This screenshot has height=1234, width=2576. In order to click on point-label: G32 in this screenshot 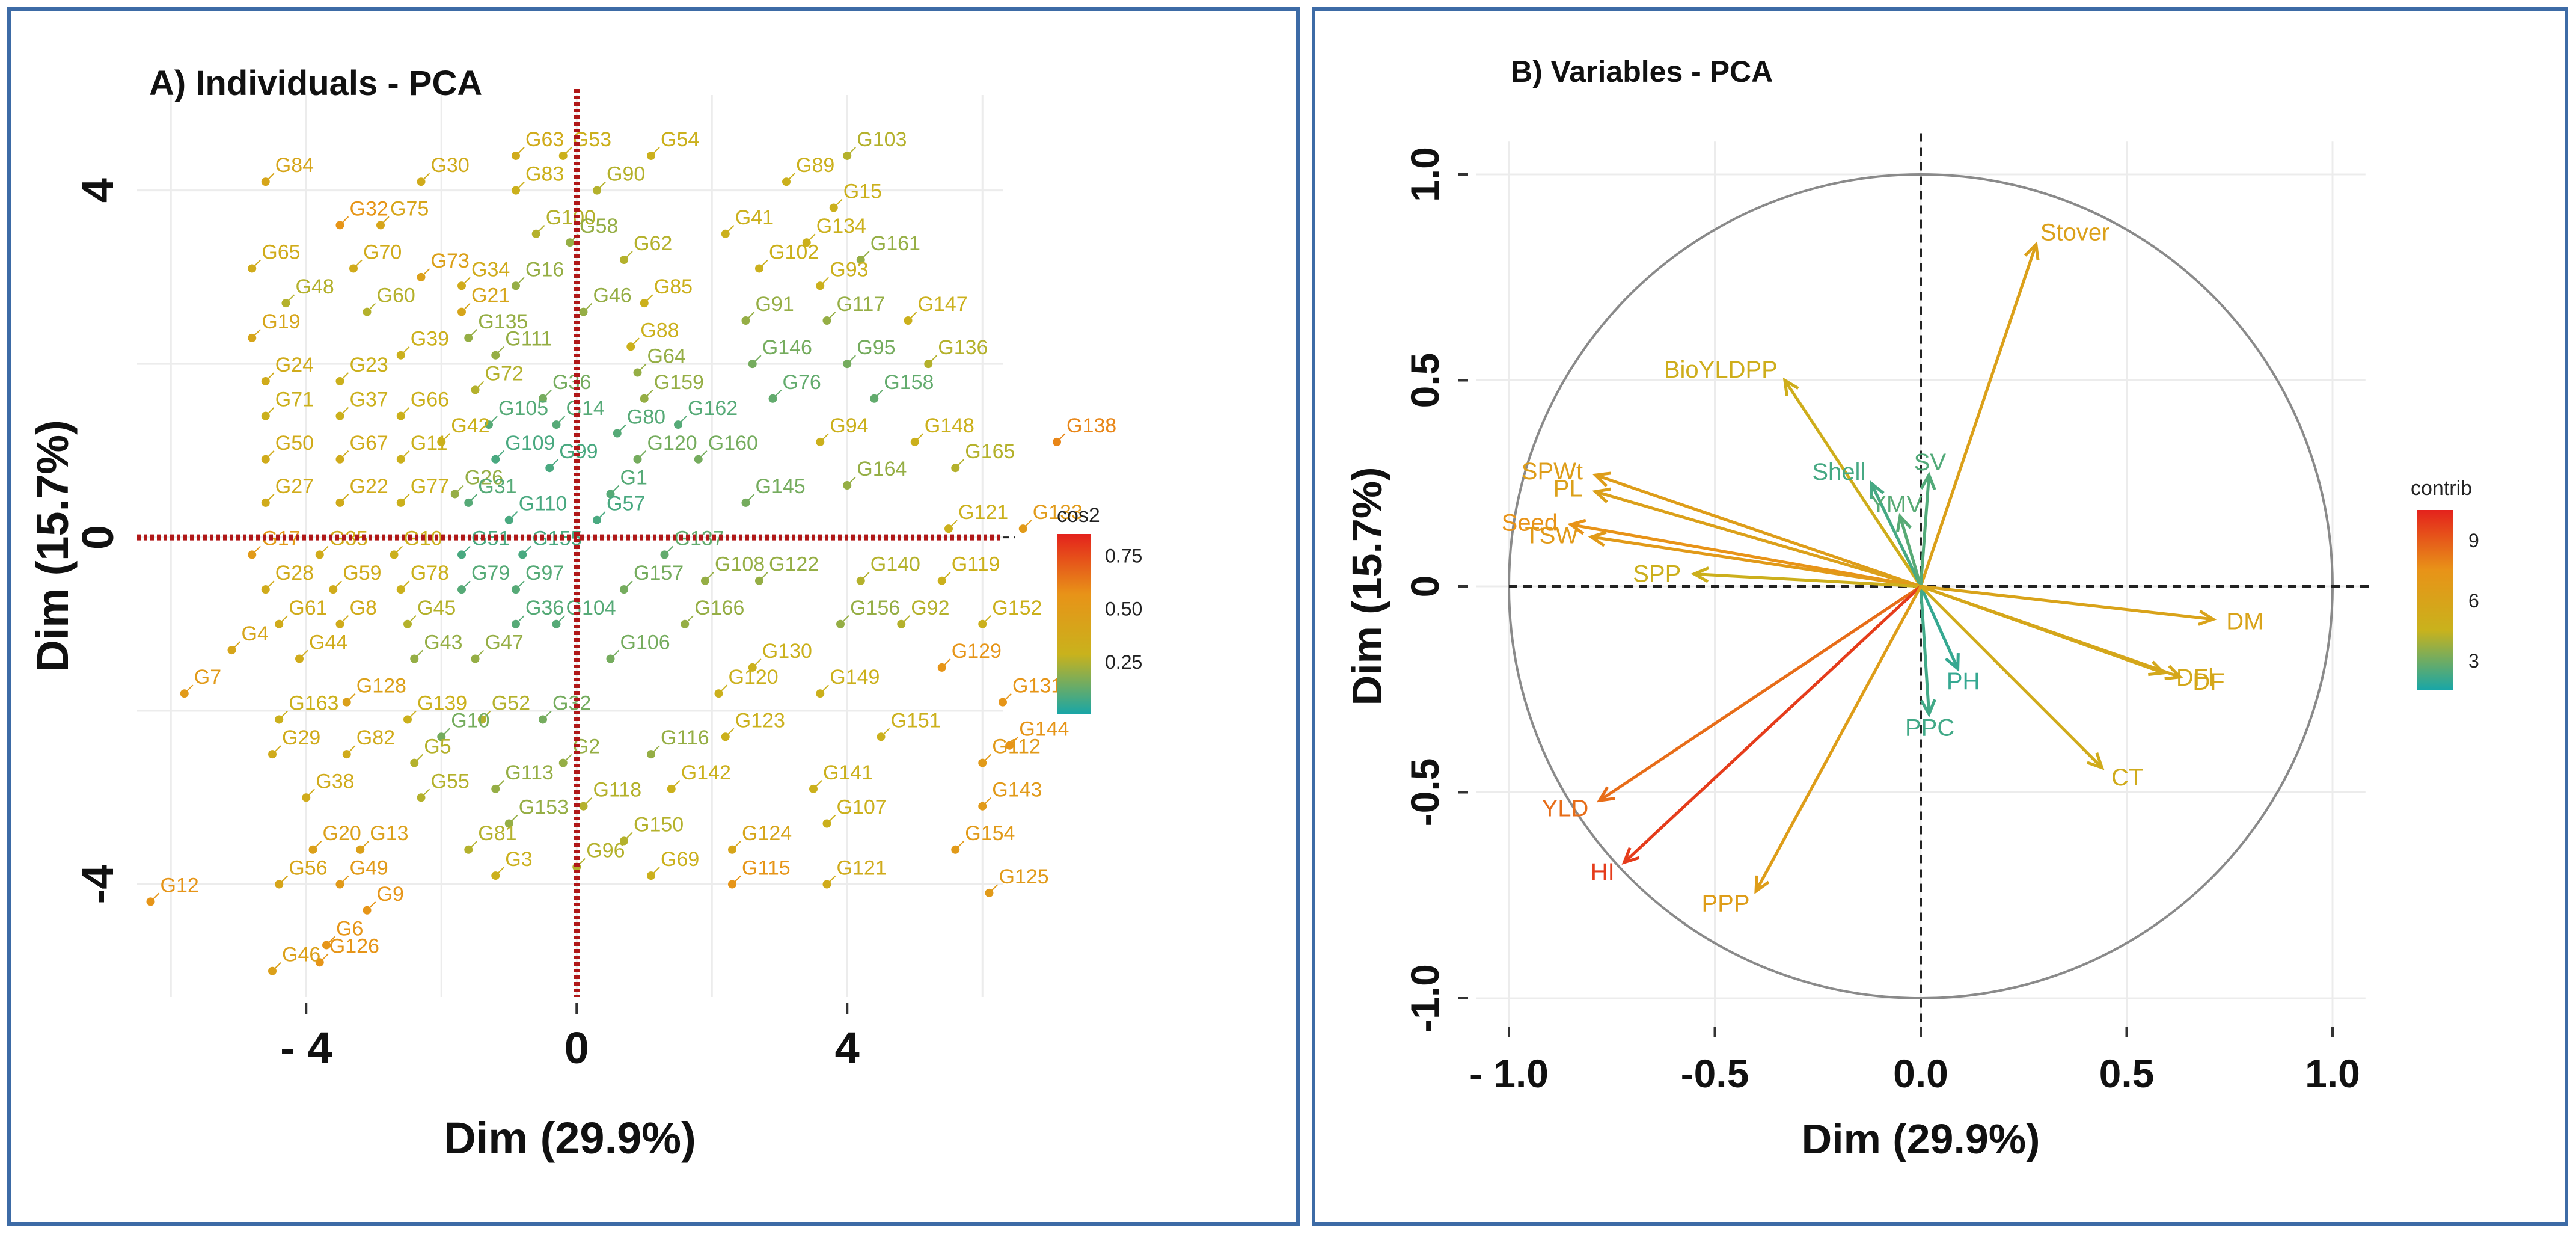, I will do `click(369, 208)`.